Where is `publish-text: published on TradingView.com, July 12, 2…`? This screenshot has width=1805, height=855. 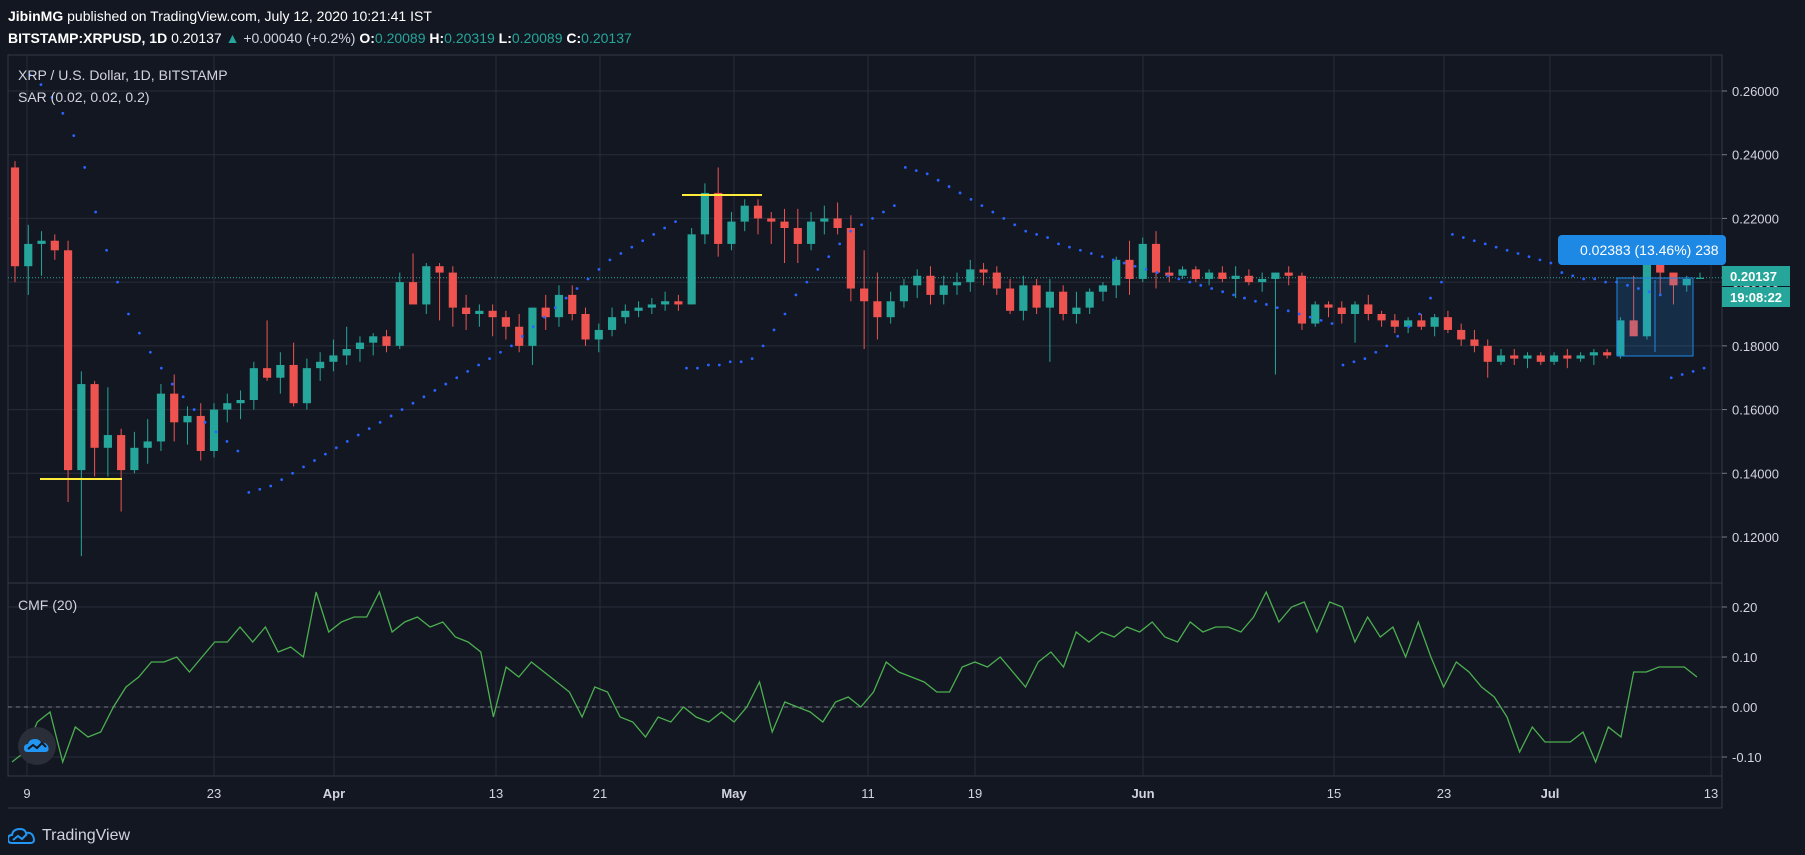
publish-text: published on TradingView.com, July 12, 2… is located at coordinates (249, 16).